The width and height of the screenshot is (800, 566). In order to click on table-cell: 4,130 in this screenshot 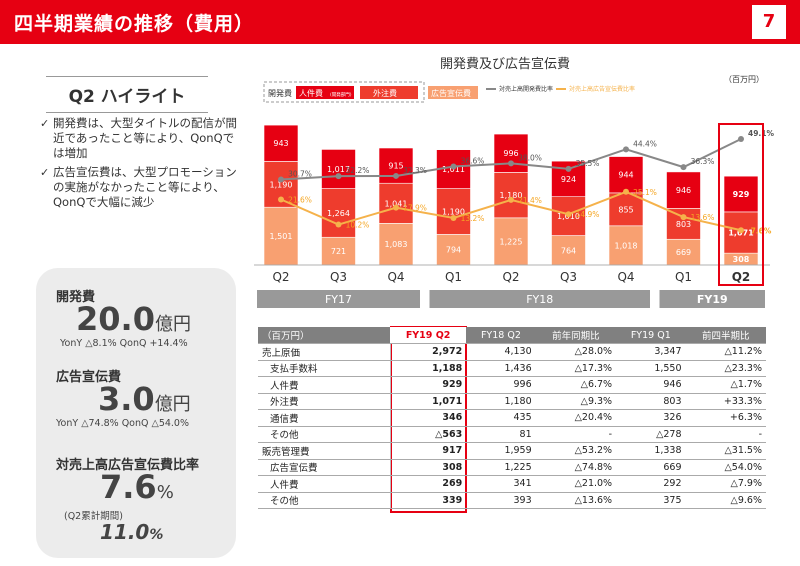, I will do `click(501, 352)`.